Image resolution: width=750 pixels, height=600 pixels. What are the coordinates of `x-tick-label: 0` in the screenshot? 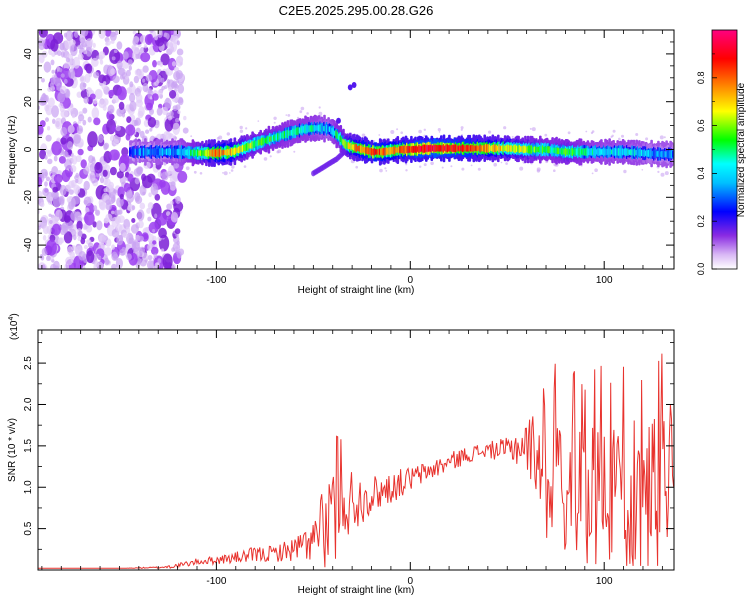 It's located at (411, 581).